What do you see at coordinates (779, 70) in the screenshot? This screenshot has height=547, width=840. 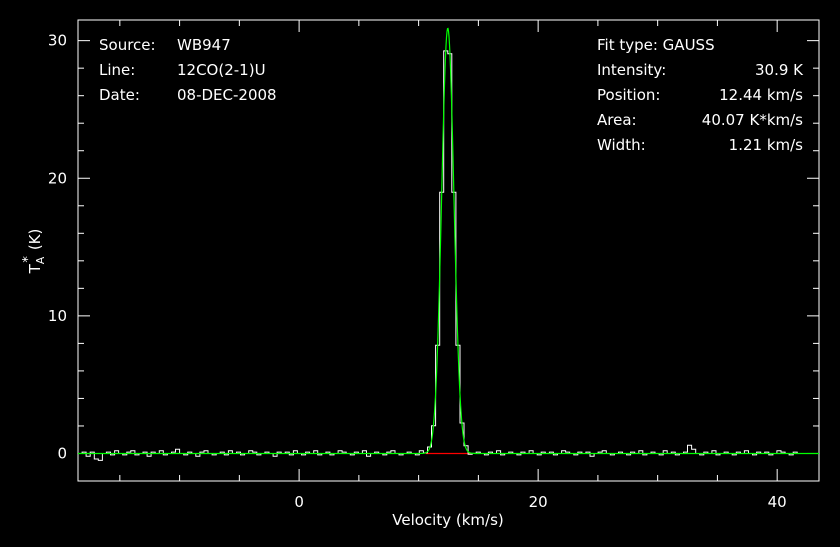 I see `fit-value: 30.9 K` at bounding box center [779, 70].